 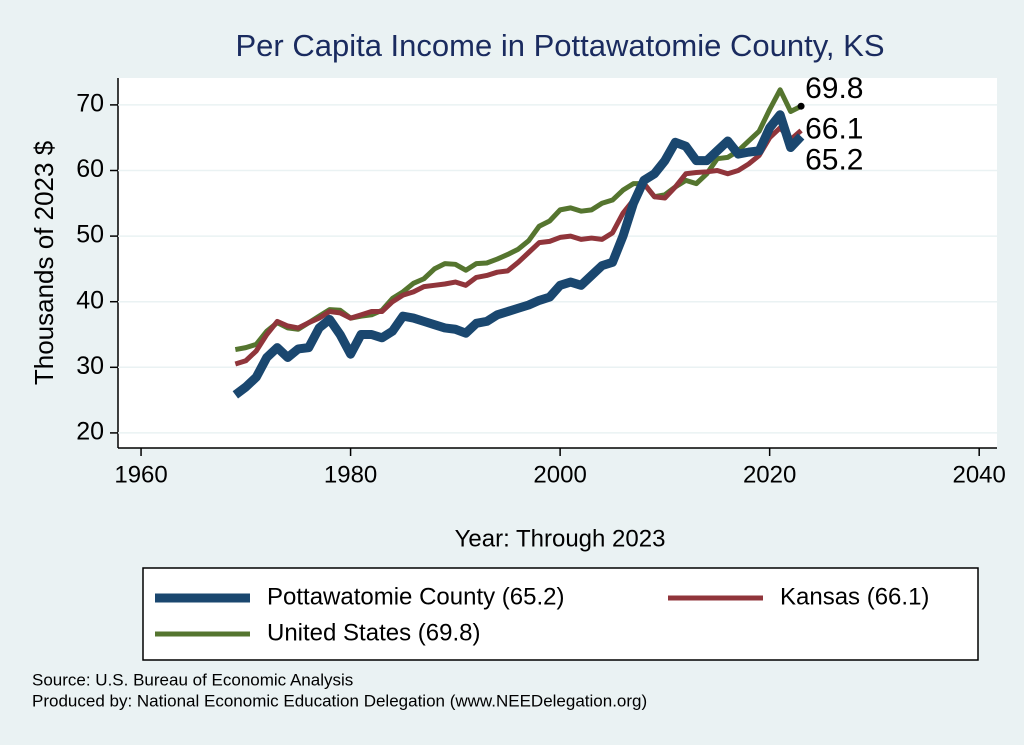 I want to click on y-tick-label: 40, so click(x=90, y=300).